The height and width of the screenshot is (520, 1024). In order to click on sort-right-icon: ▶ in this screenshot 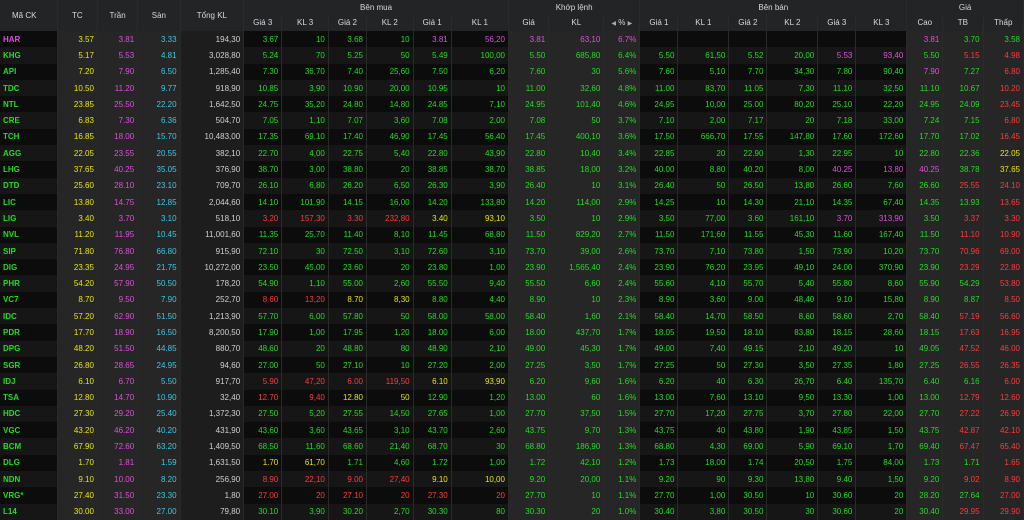, I will do `click(630, 24)`.